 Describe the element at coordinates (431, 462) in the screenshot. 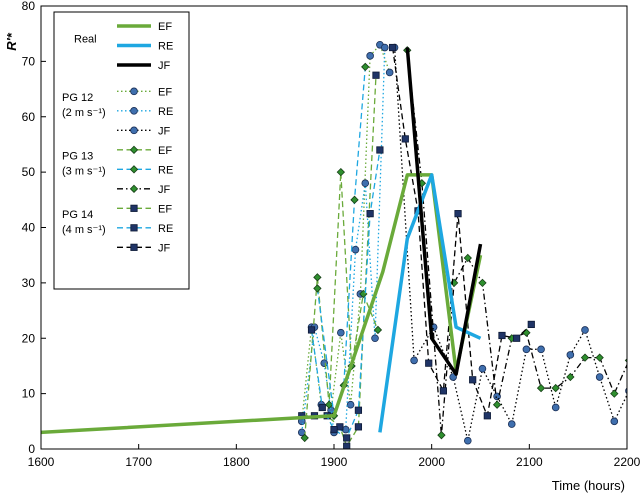

I see `x-tick-label: 2000` at that location.